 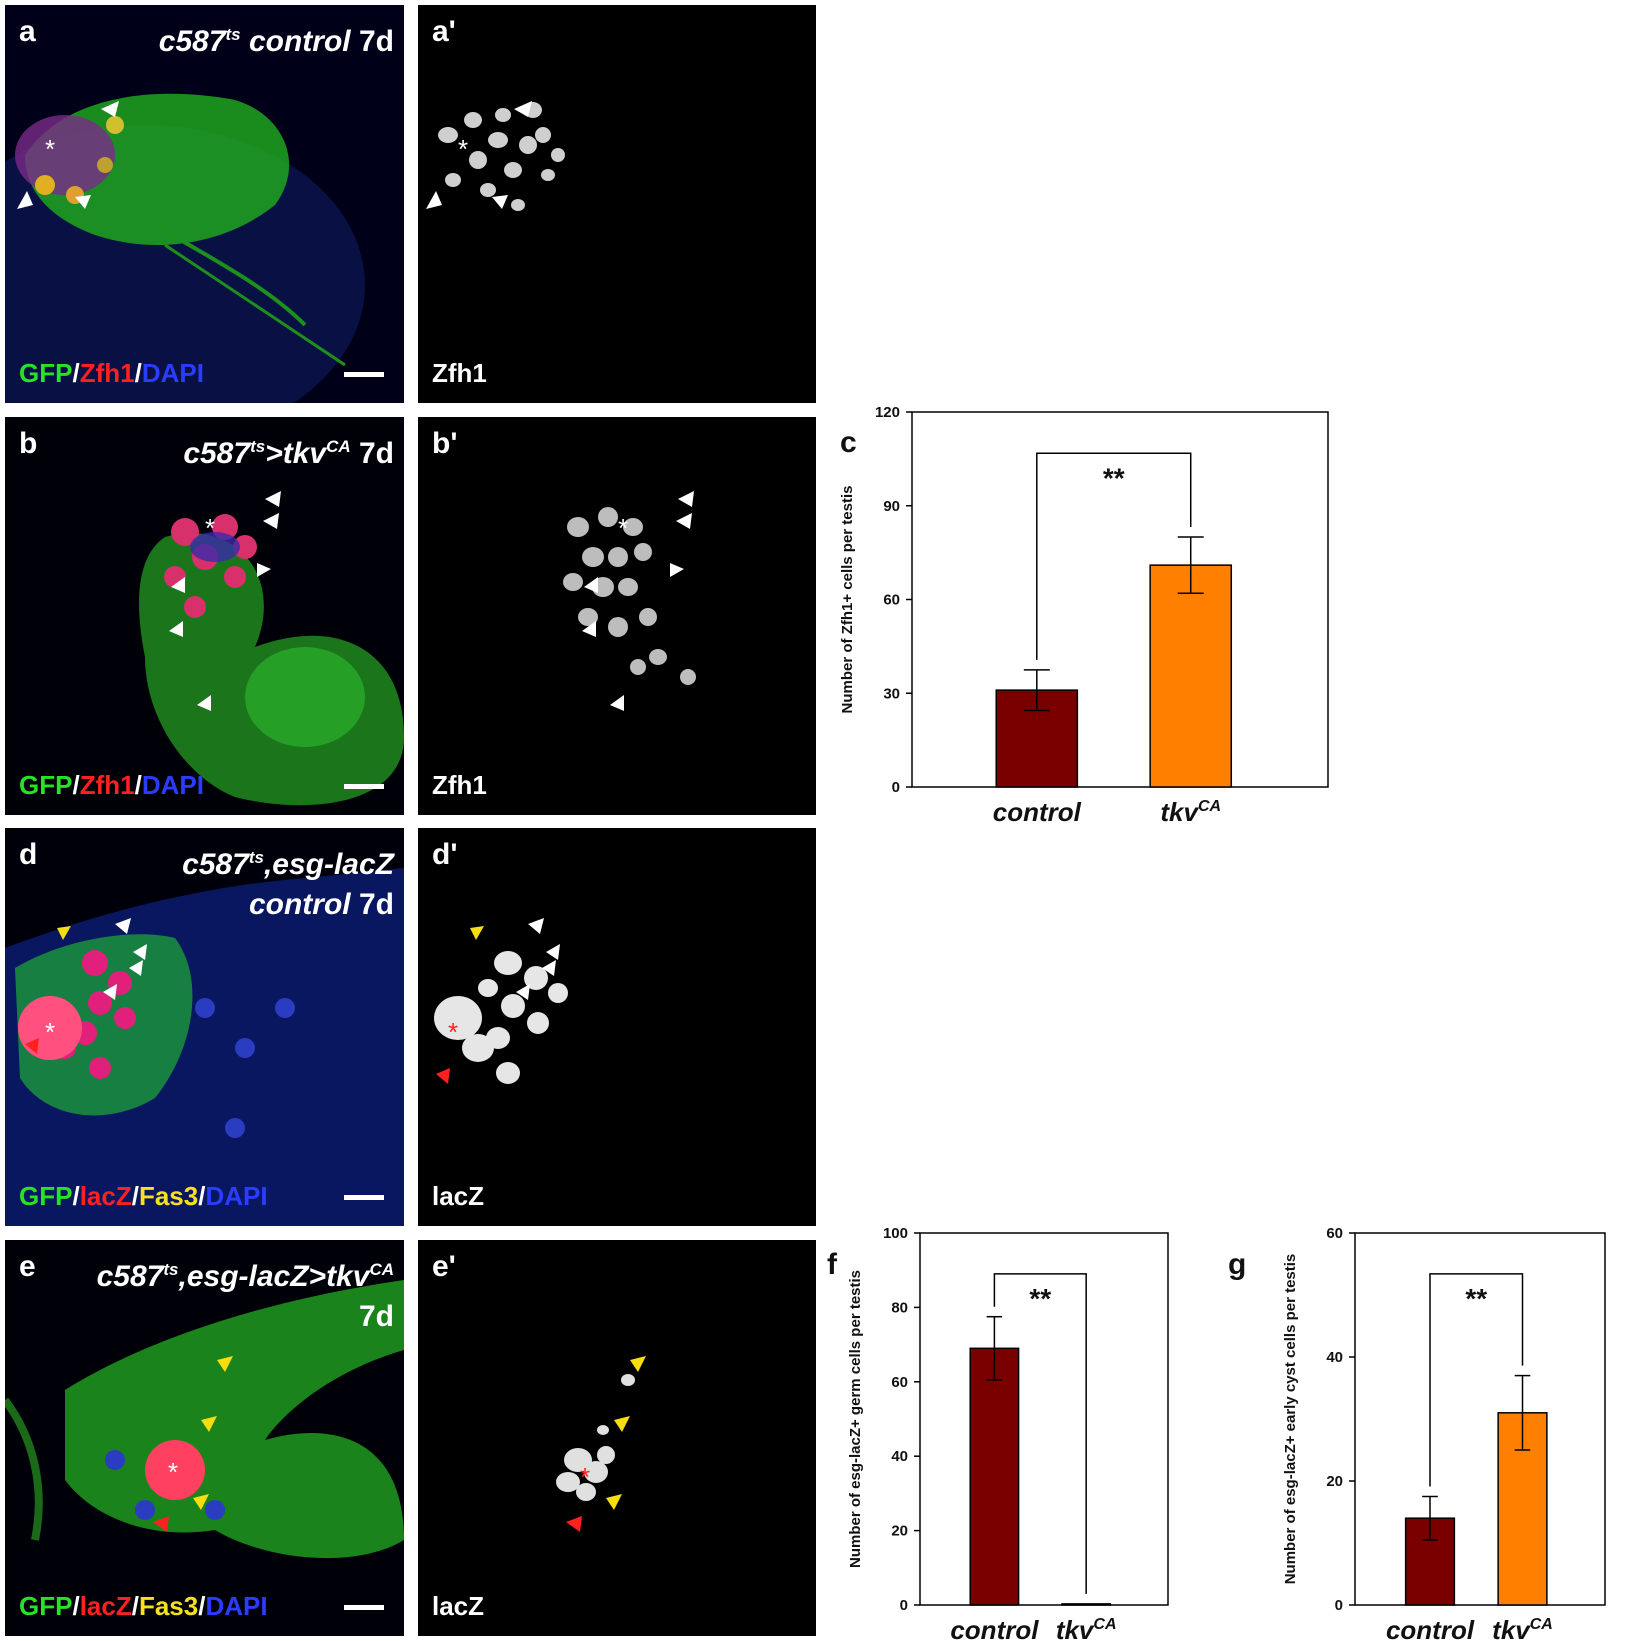 I want to click on panel-a2-image: * a' Zfh1, so click(x=617, y=204).